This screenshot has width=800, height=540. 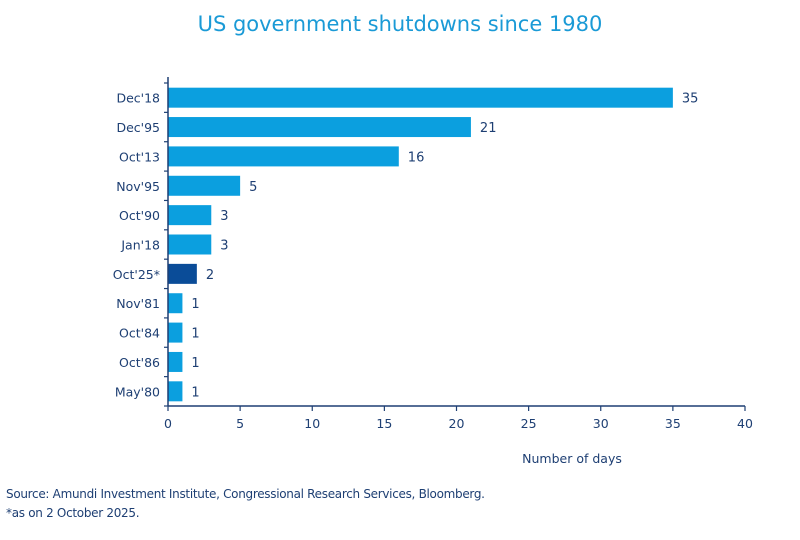 I want to click on category-label: Oct'84, so click(x=139, y=333).